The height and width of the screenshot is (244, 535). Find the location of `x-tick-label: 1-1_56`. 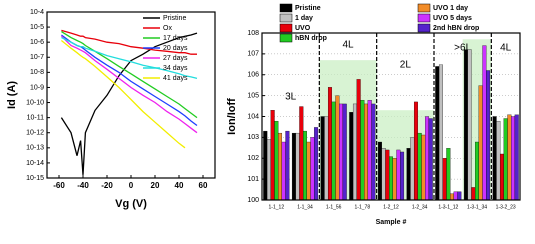

x-tick-label: 1-1_56 is located at coordinates (334, 207).